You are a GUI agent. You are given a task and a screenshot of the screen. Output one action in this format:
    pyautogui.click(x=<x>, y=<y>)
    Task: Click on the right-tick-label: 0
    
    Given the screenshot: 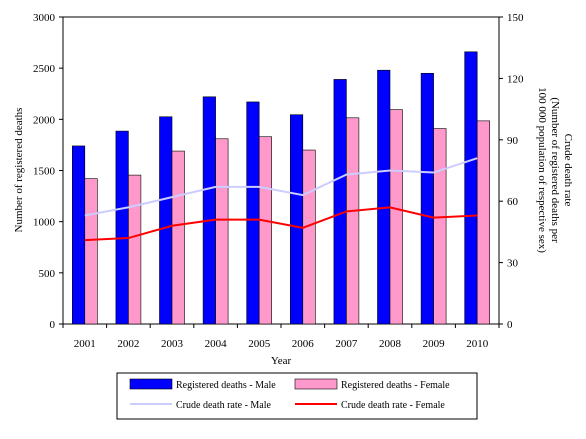 What is the action you would take?
    pyautogui.click(x=510, y=325)
    